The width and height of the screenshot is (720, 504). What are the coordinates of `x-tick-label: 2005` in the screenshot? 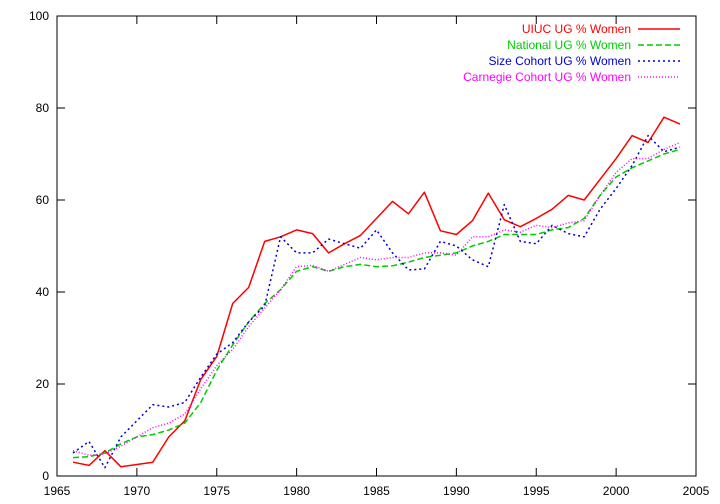 It's located at (696, 491).